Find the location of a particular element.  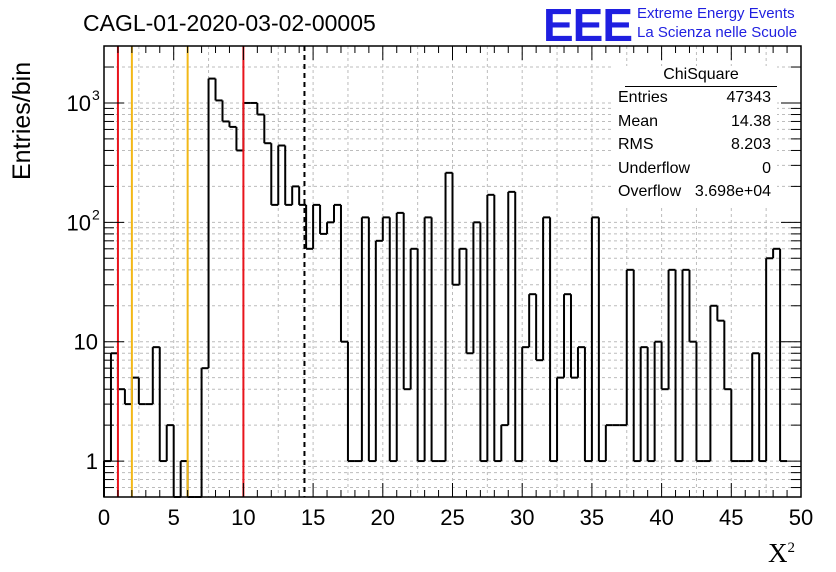

chart-title: CAGL-01-2020-03-02-00005 is located at coordinates (229, 23).